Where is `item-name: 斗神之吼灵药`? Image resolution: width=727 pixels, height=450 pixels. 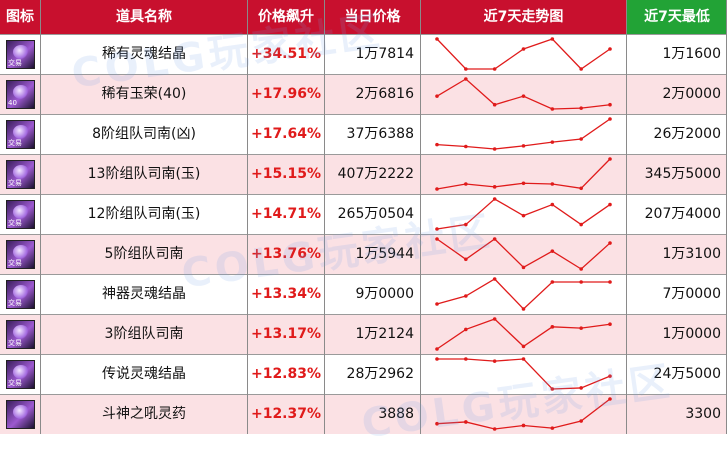 item-name: 斗神之吼灵药 is located at coordinates (144, 414).